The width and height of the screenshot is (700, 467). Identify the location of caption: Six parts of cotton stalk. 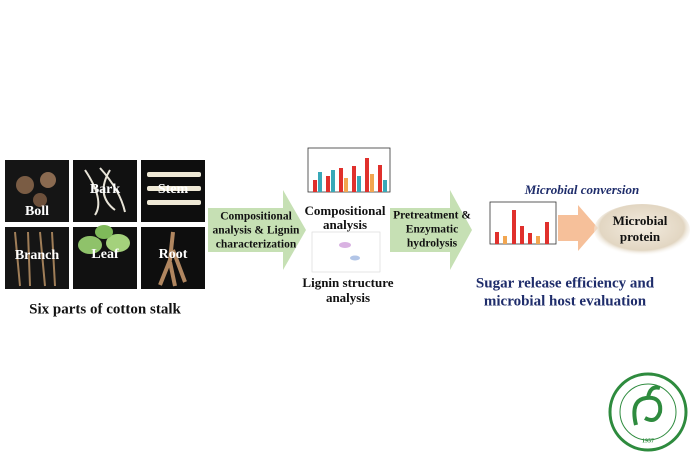
(105, 309).